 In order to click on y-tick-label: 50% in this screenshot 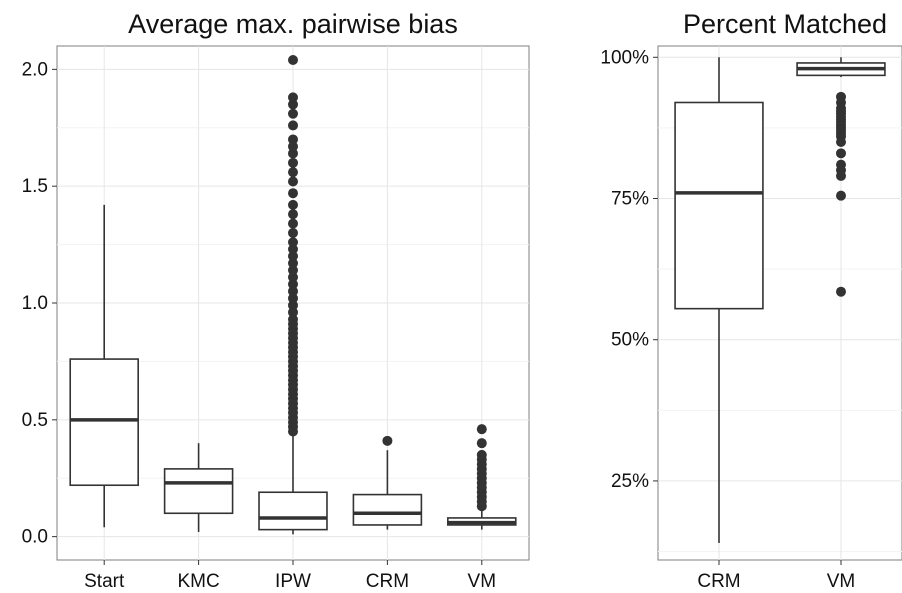, I will do `click(630, 340)`.